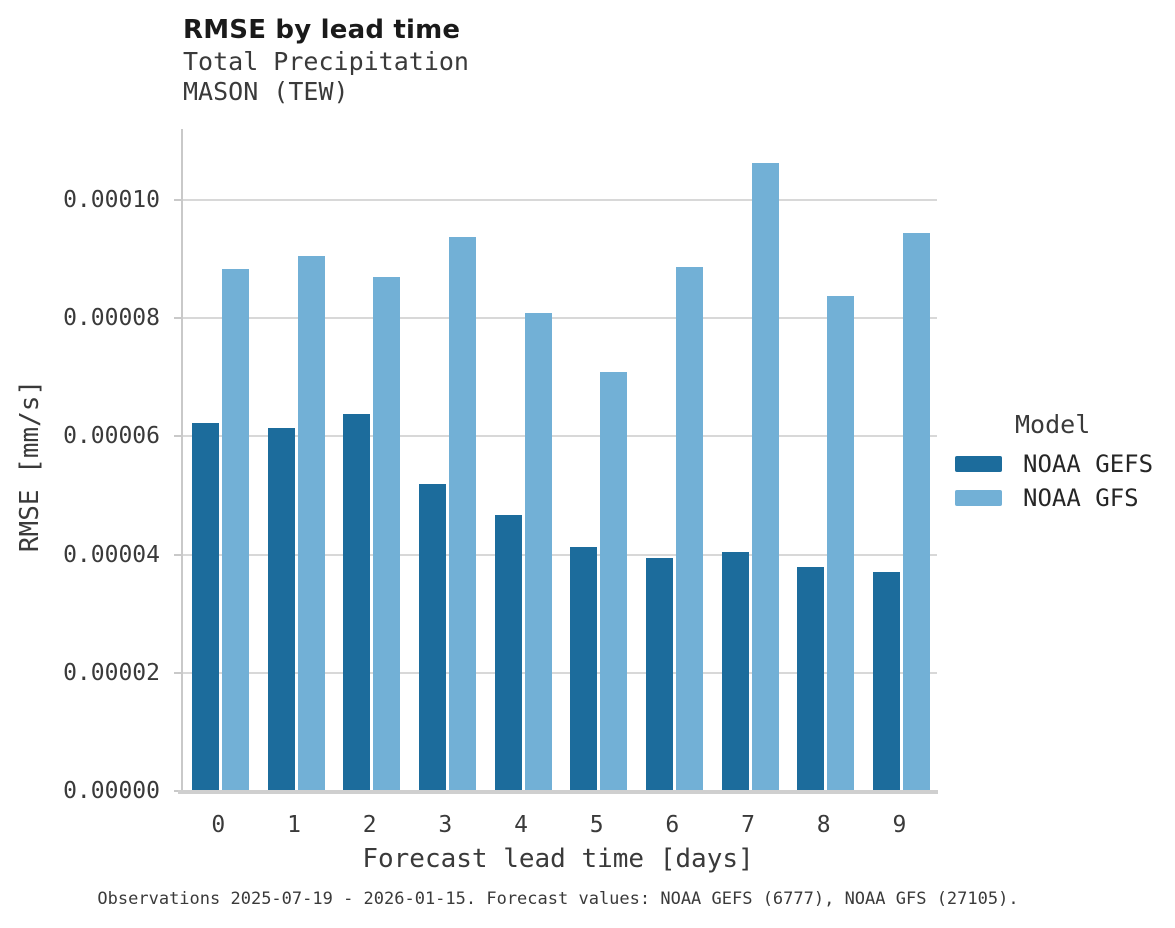 The height and width of the screenshot is (928, 1175). Describe the element at coordinates (462, 514) in the screenshot. I see `bar-noaa-gfs-lead3` at that location.